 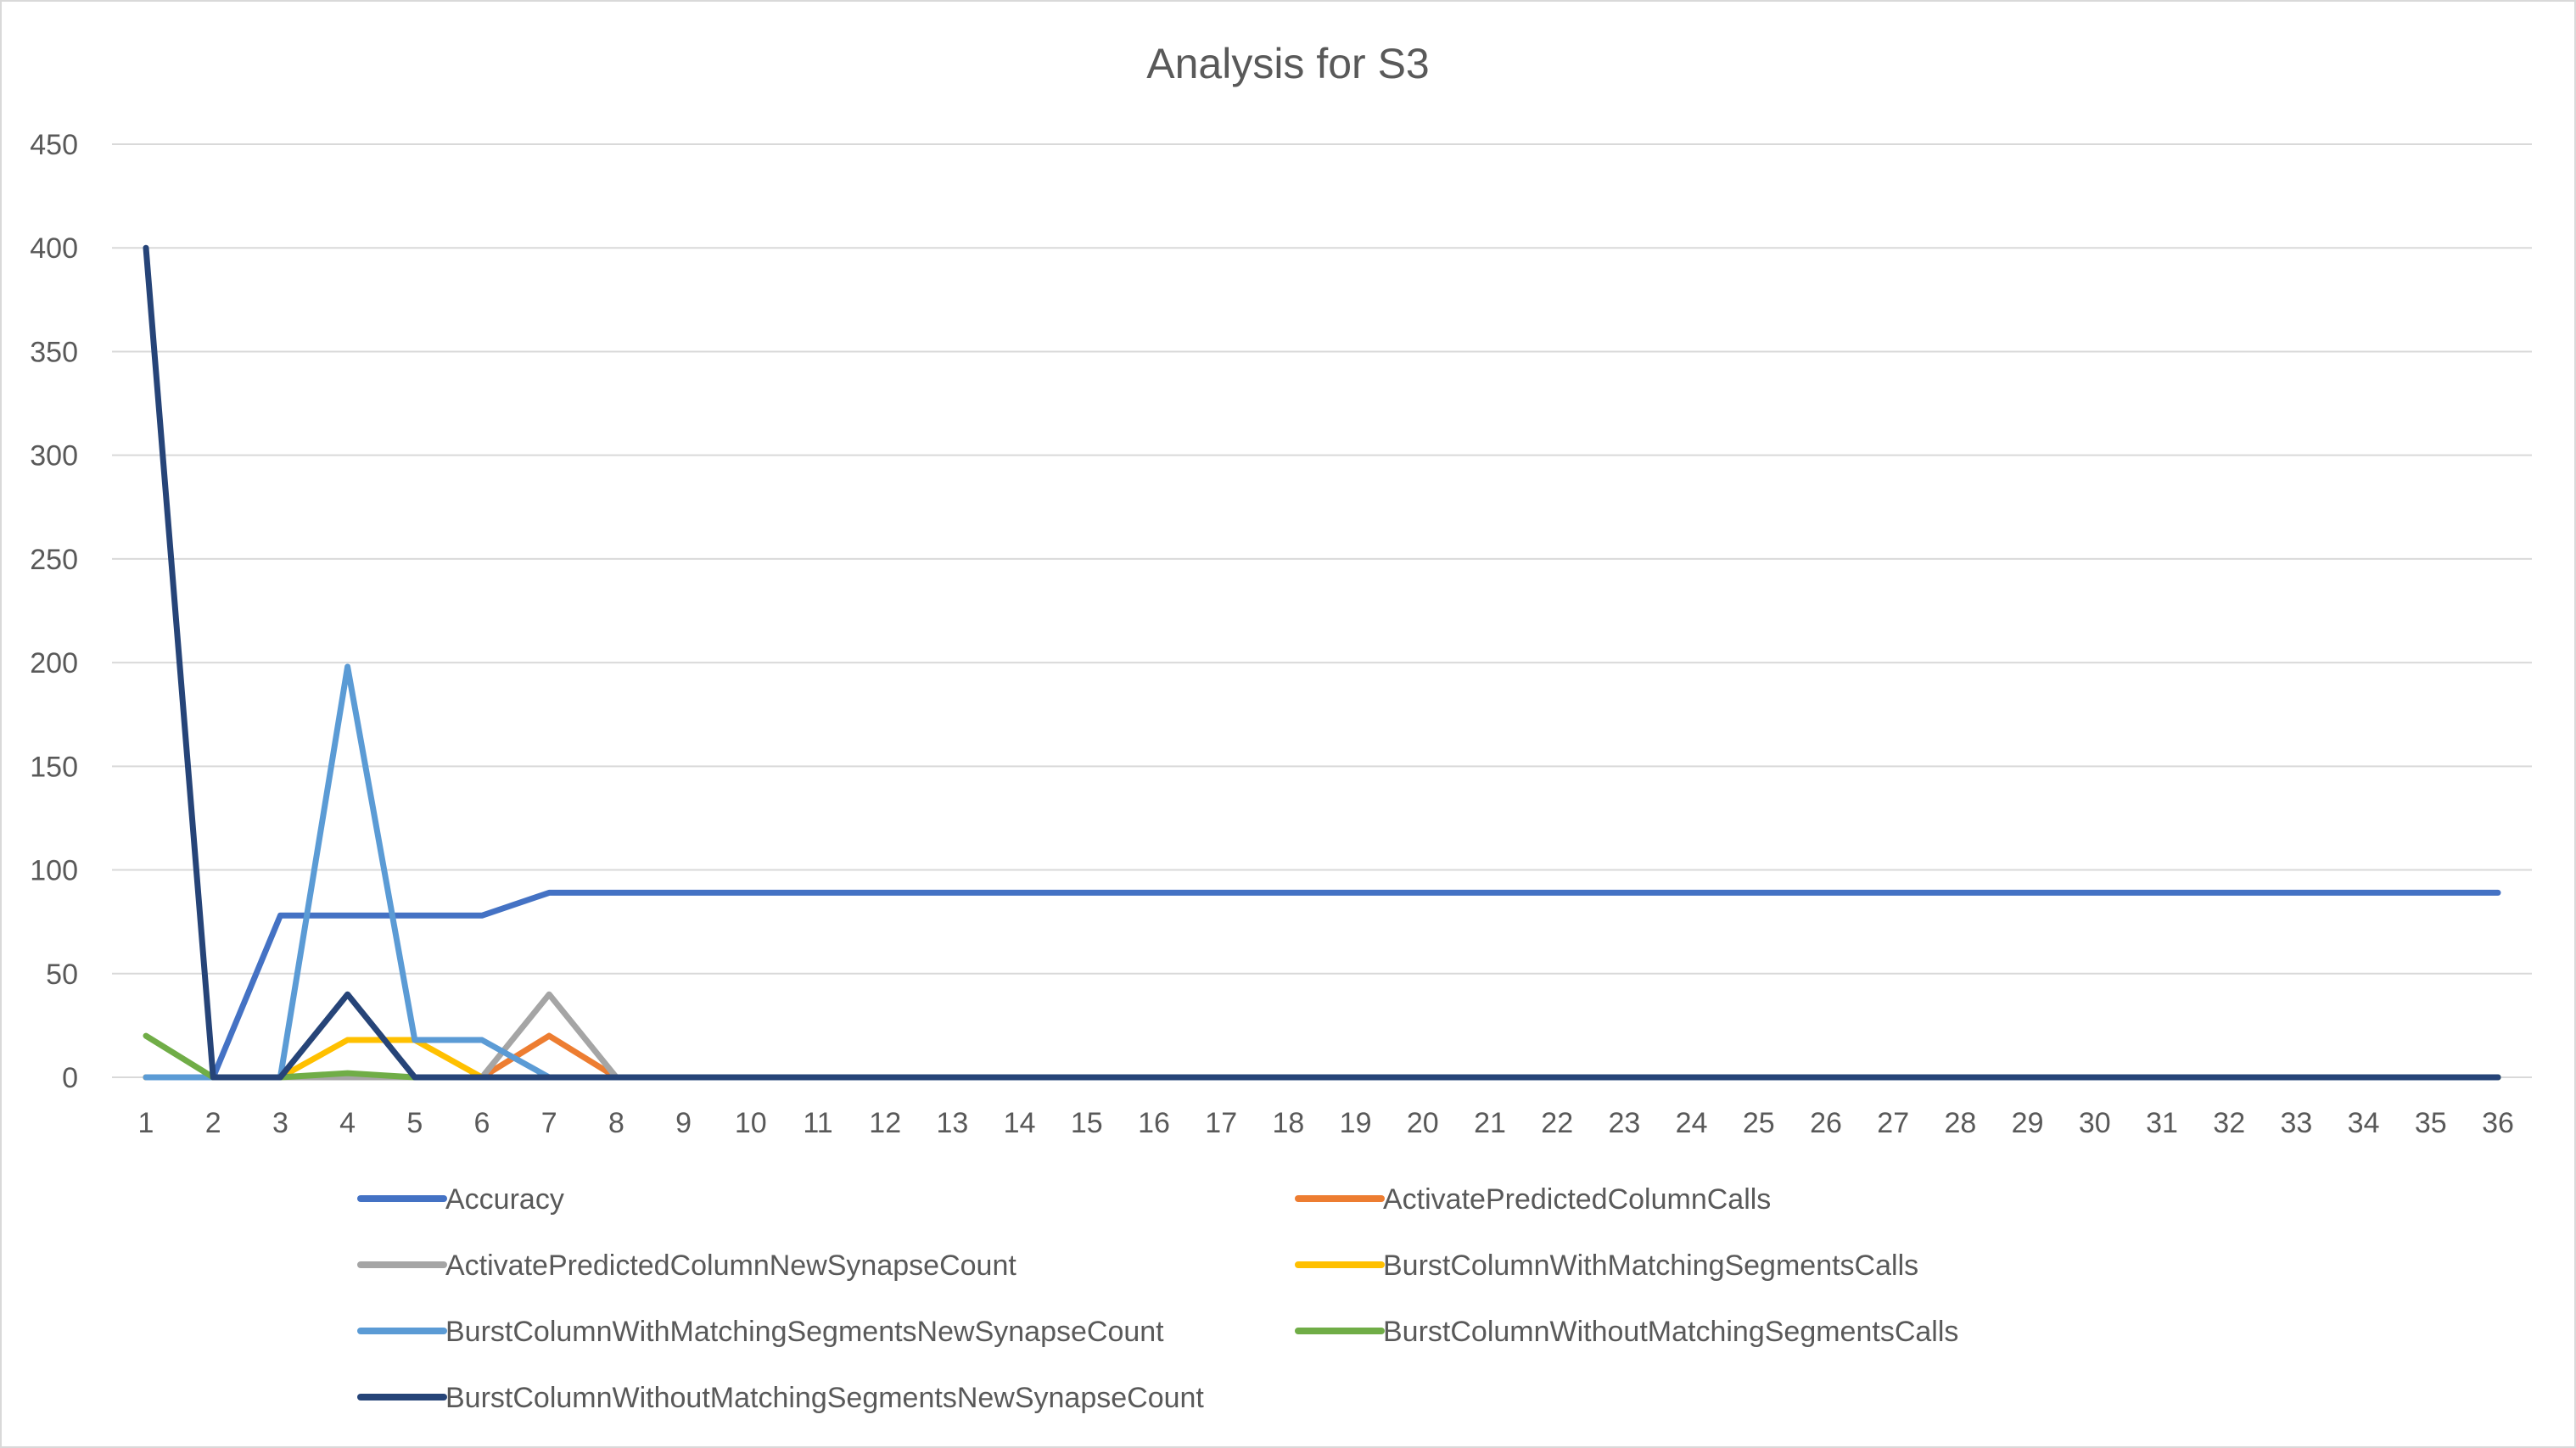 What do you see at coordinates (549, 1123) in the screenshot?
I see `x-tick-label: 7` at bounding box center [549, 1123].